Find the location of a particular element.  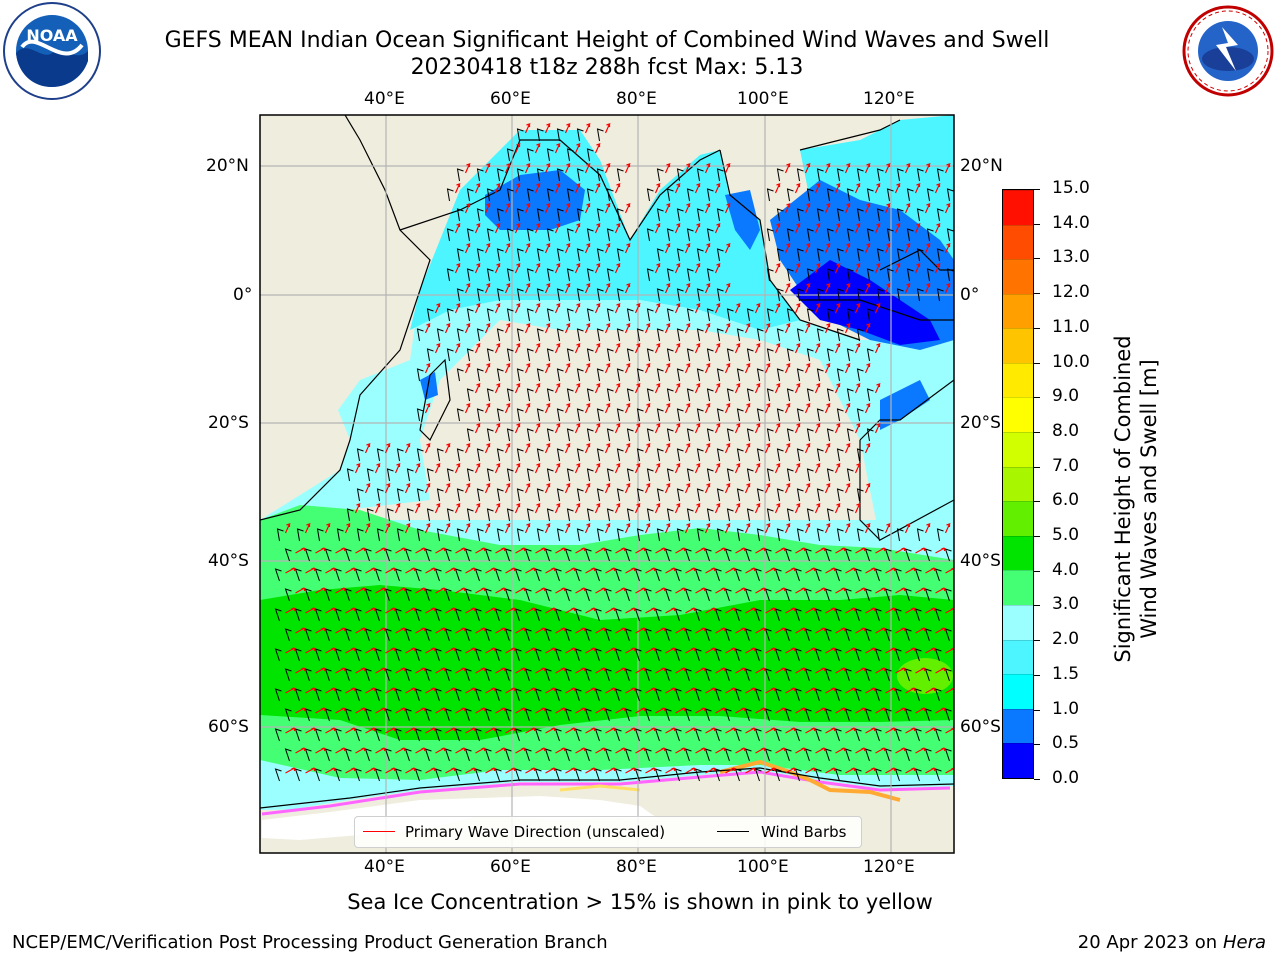

lat-label-left-0: 0° is located at coordinates (243, 295).